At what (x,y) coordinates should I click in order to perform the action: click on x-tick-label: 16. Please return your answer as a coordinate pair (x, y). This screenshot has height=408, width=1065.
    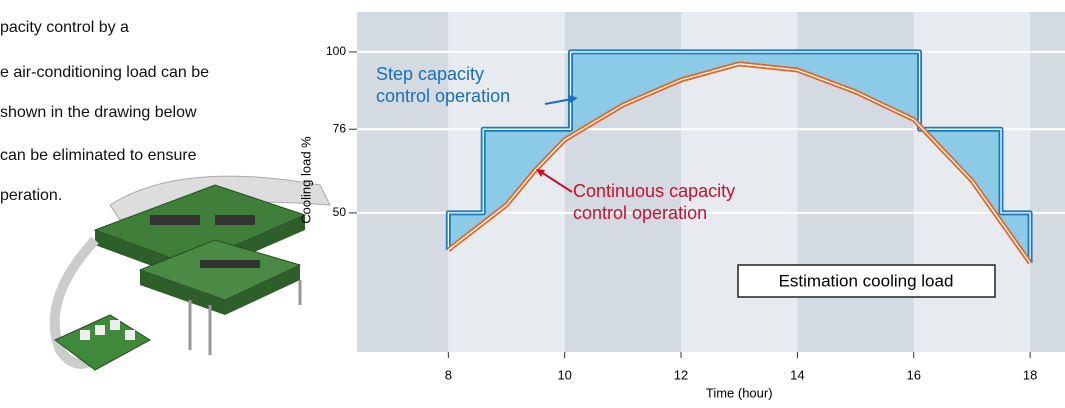
    Looking at the image, I should click on (914, 374).